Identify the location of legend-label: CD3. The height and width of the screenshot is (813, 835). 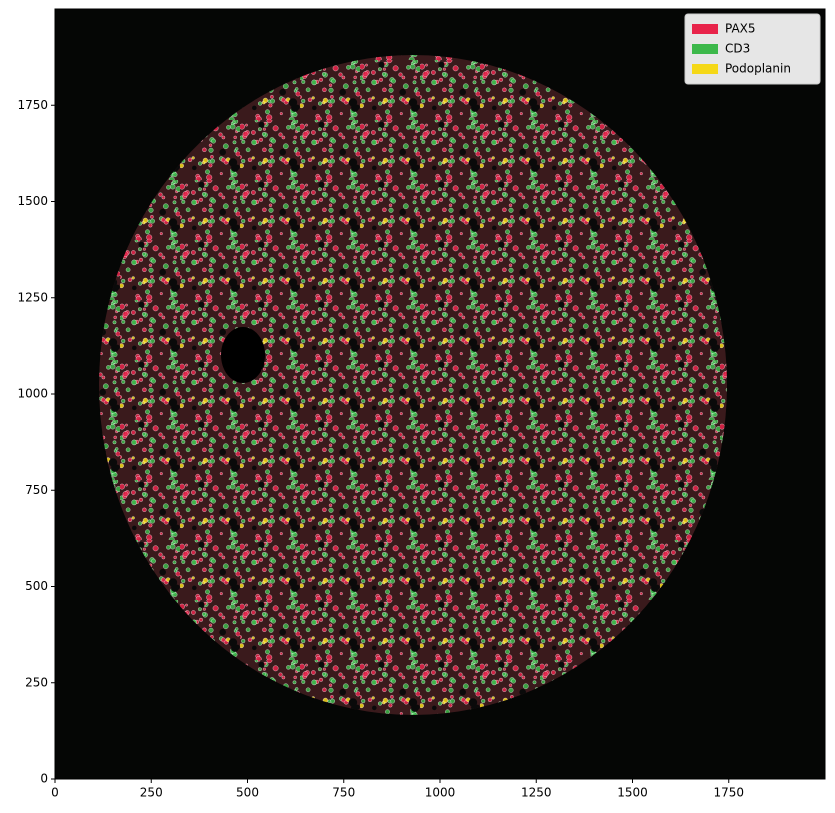
(737, 49).